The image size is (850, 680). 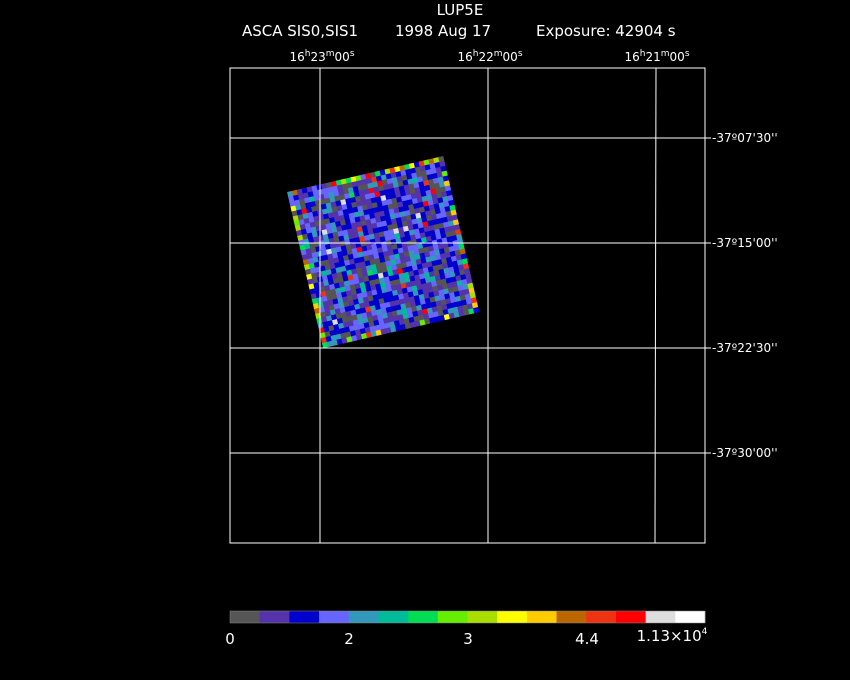 I want to click on ra-value: 23, so click(x=317, y=57).